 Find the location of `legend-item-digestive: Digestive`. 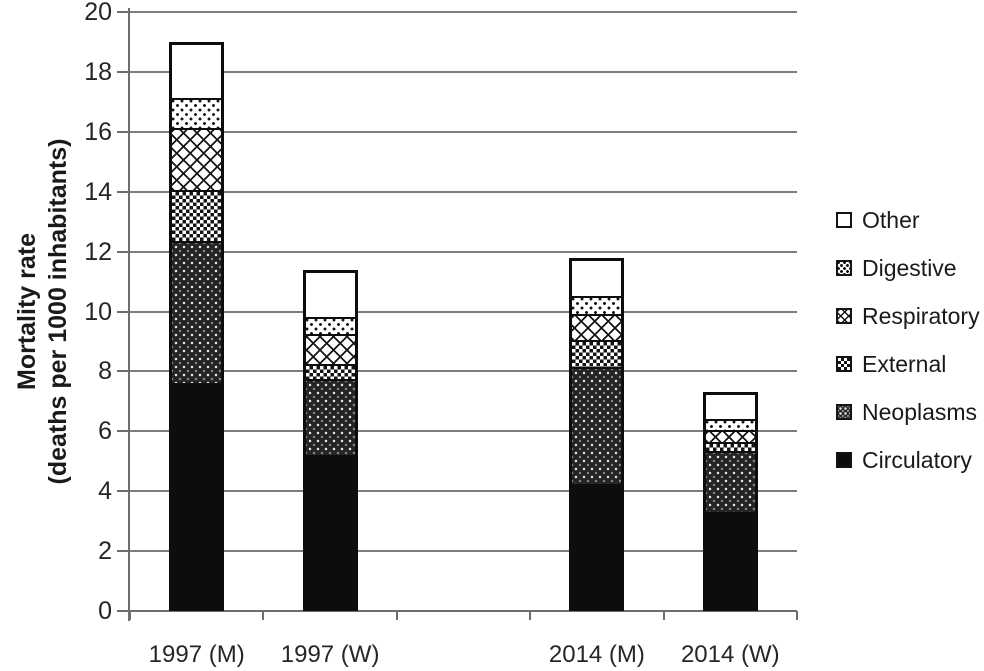

legend-item-digestive: Digestive is located at coordinates (908, 268).